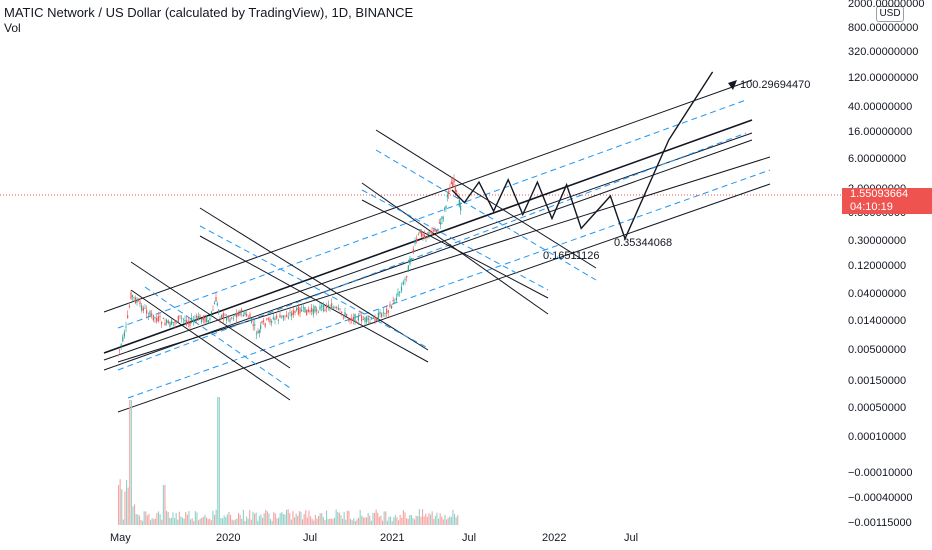 Image resolution: width=932 pixels, height=550 pixels. Describe the element at coordinates (890, 14) in the screenshot. I see `currency-button: USD` at that location.